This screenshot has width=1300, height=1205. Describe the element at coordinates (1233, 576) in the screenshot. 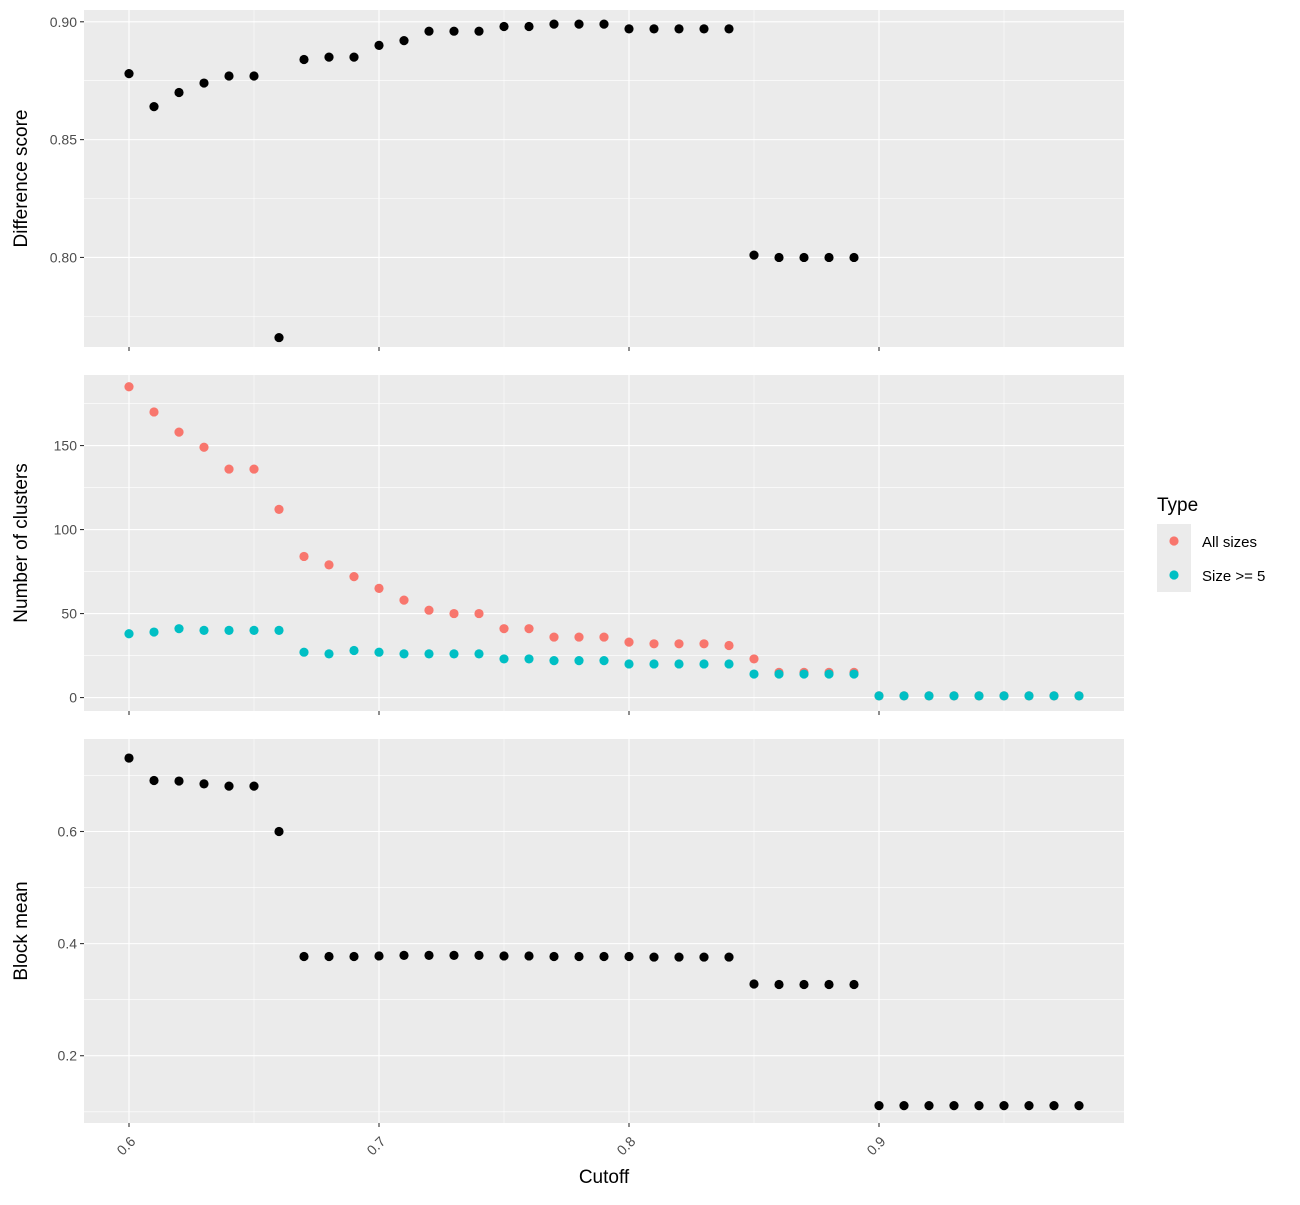

I see `legend-entry: Size >= 5` at that location.